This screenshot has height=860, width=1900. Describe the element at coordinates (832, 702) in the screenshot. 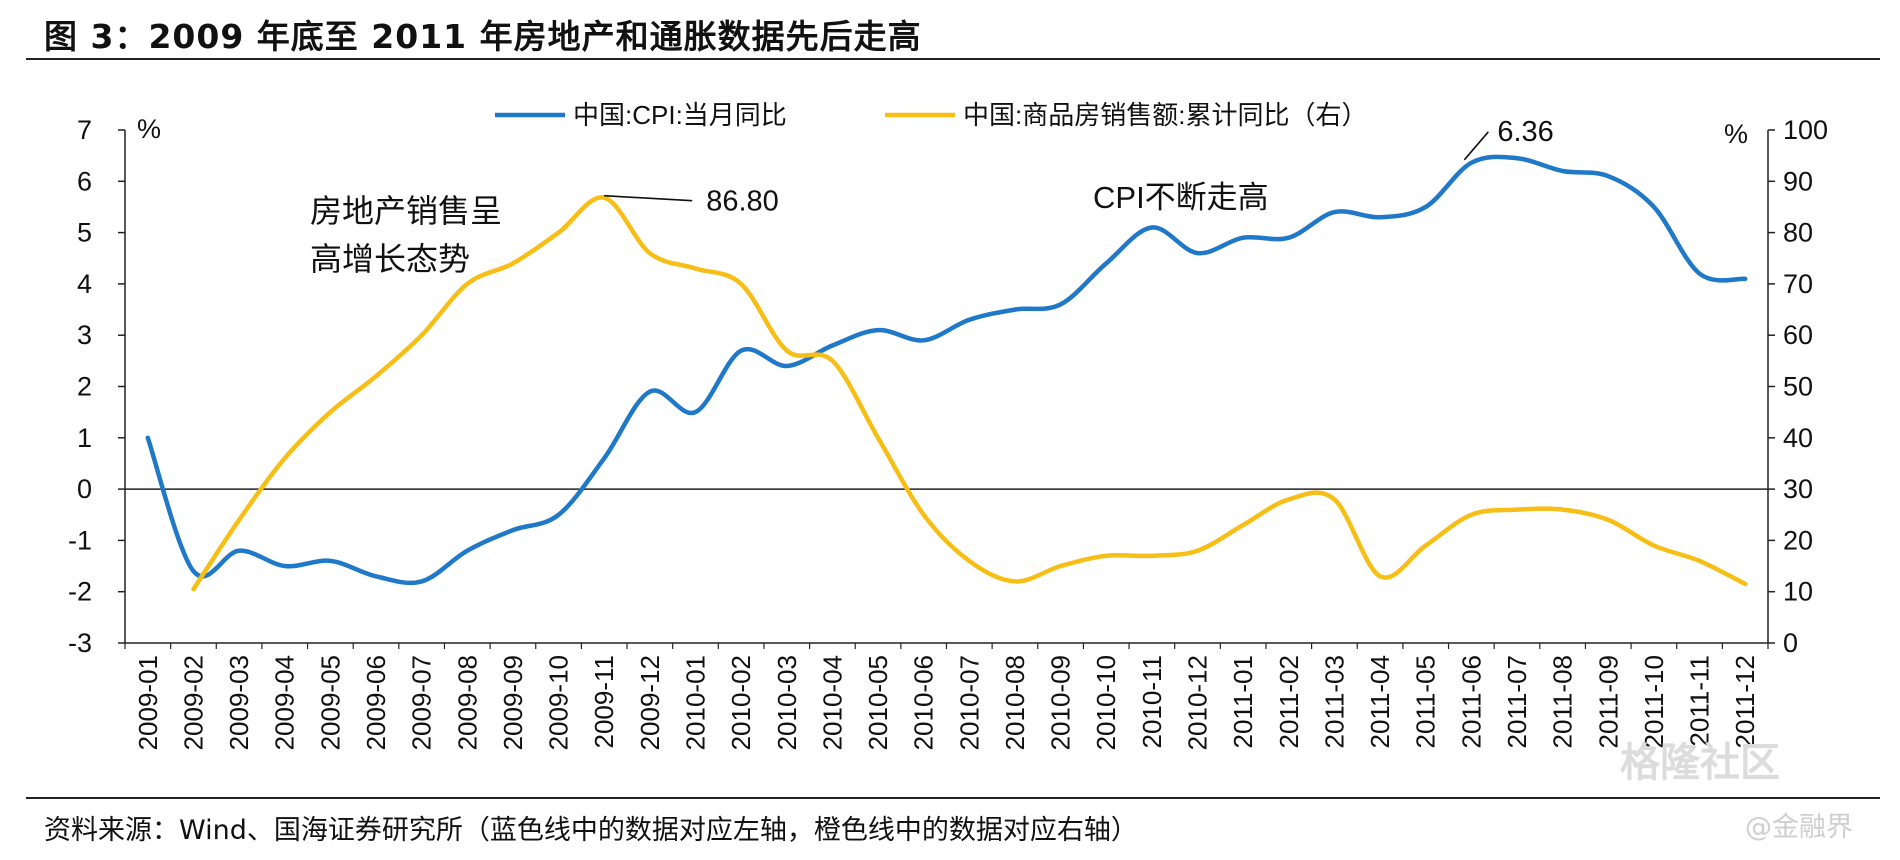

I see `x-tick-label: 2010-04` at that location.